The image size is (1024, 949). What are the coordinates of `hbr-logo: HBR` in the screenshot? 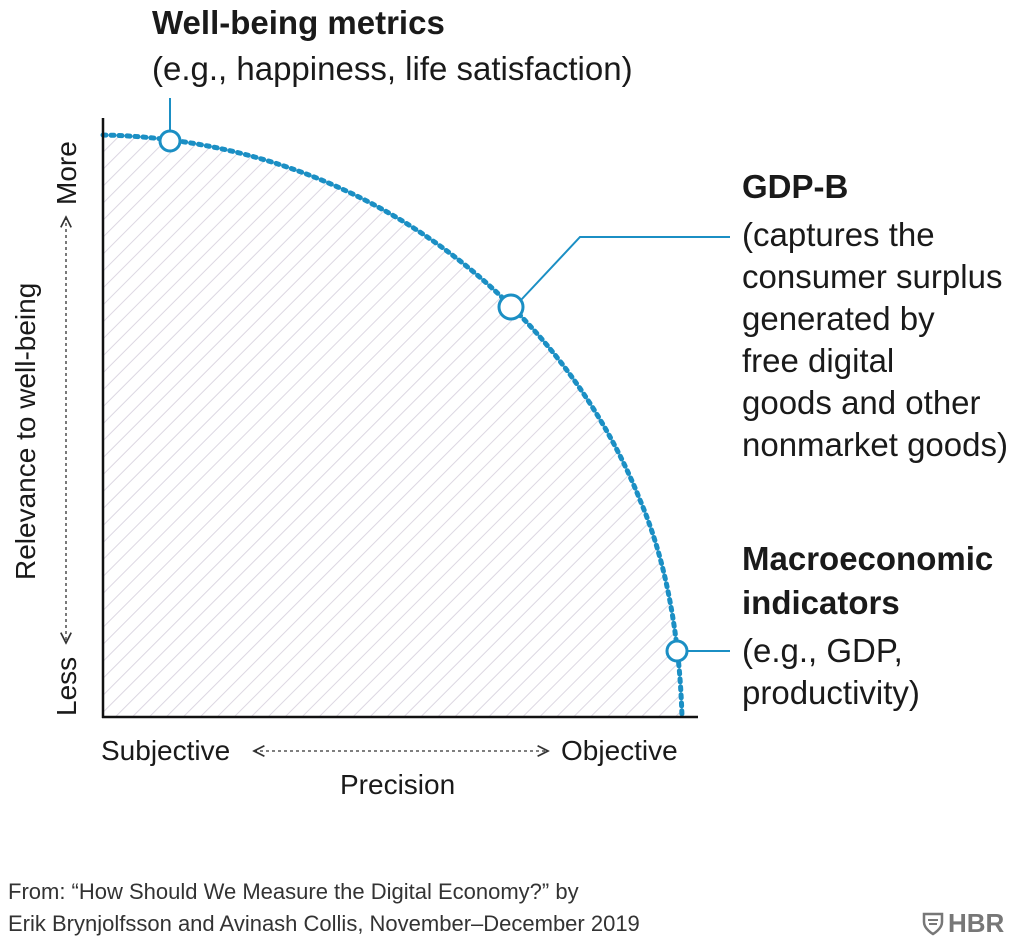 It's located at (963, 923).